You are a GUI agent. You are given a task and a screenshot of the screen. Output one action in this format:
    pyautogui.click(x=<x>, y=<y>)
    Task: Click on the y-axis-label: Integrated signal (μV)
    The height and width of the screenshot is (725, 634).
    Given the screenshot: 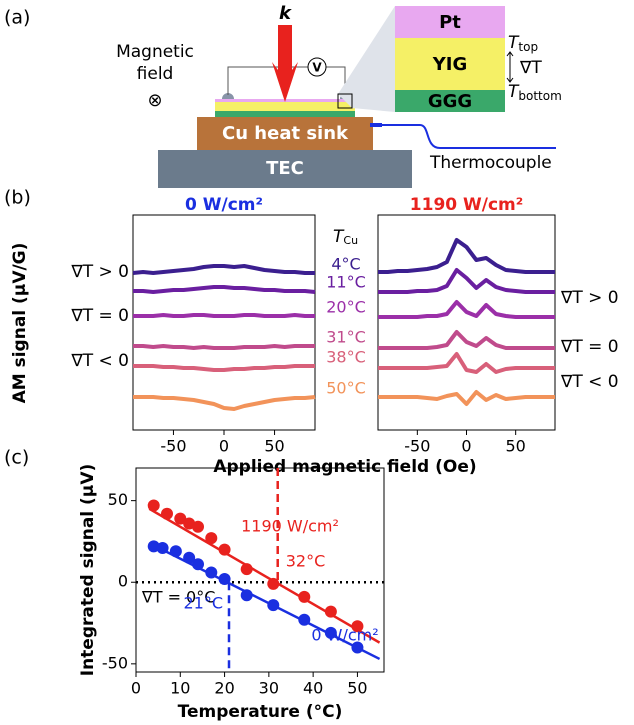 What is the action you would take?
    pyautogui.click(x=88, y=570)
    